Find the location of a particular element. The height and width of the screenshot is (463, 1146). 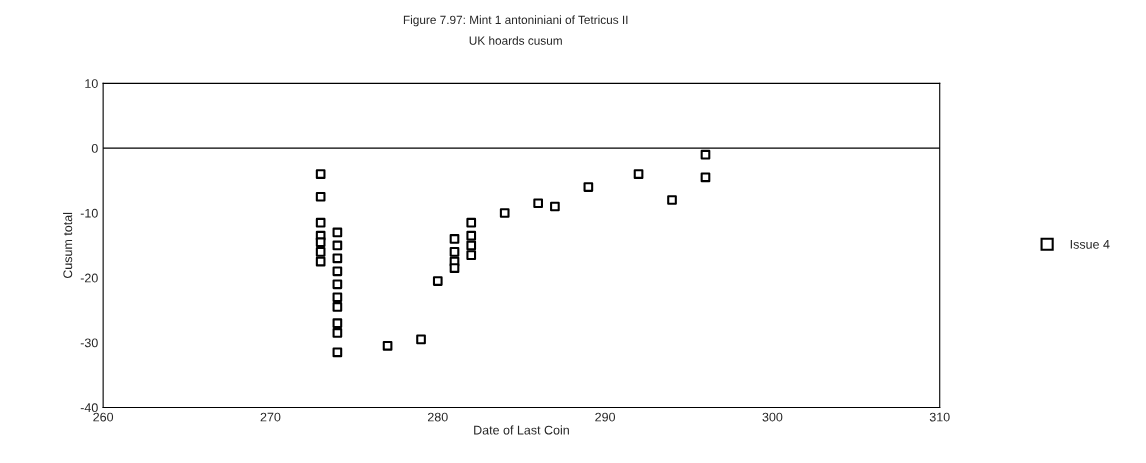

chart-subtitle: UK hoards cusum is located at coordinates (515, 40).